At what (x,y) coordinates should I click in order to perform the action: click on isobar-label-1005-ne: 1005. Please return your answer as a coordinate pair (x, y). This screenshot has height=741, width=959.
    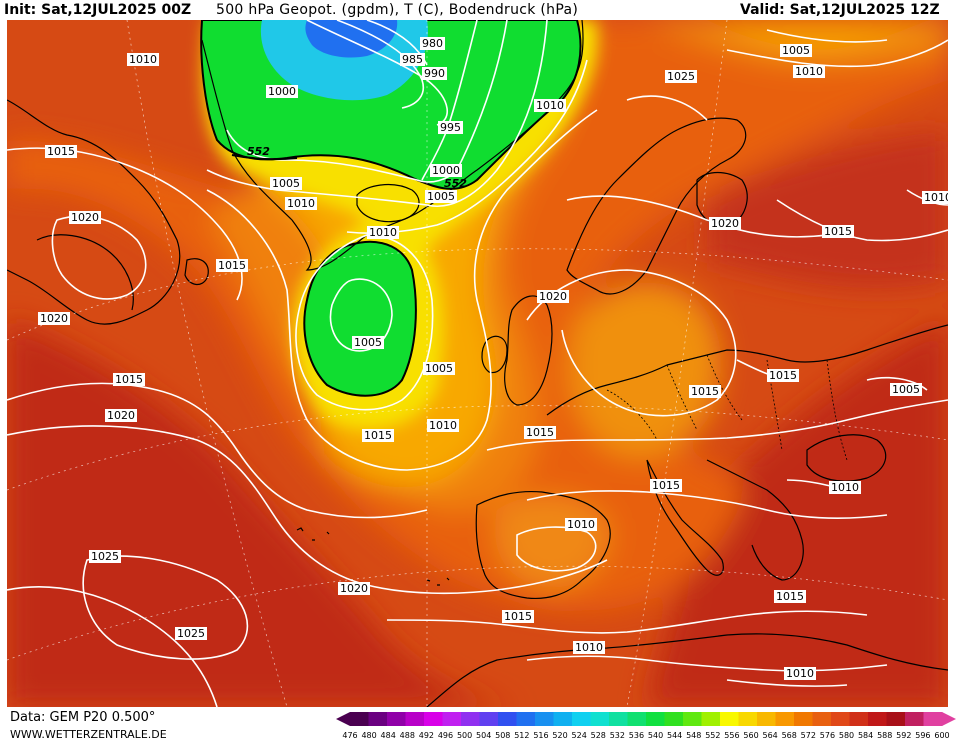
    Looking at the image, I should click on (906, 389).